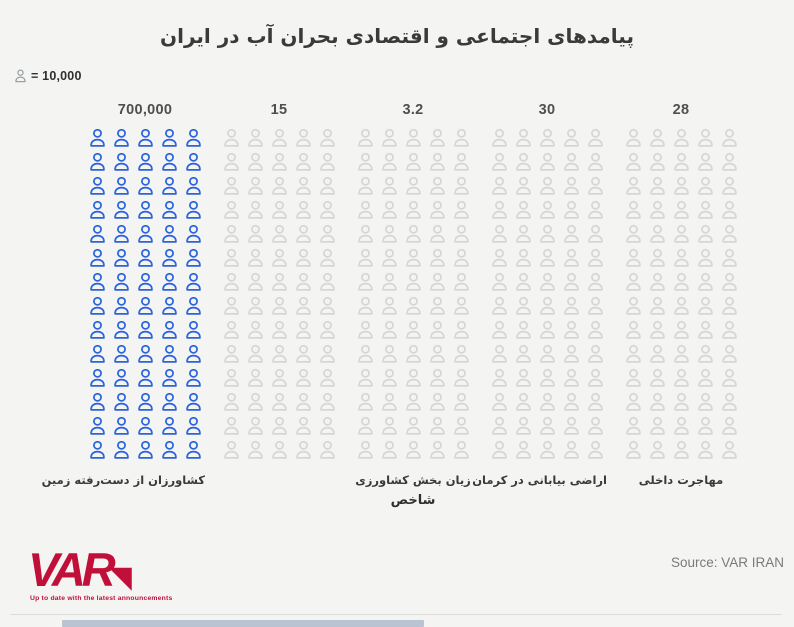  I want to click on pictogram-column: 30 اراضی بیابانی در کرمان, so click(539, 294).